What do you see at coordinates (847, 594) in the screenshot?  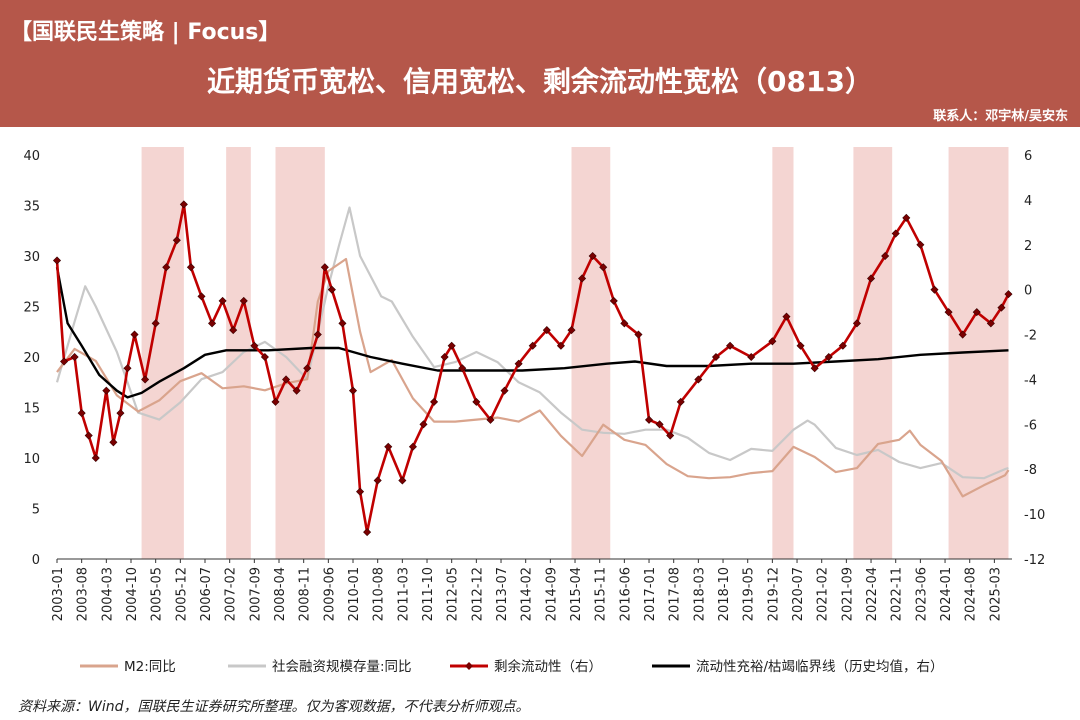 I see `x-tick-label: 2021-09` at bounding box center [847, 594].